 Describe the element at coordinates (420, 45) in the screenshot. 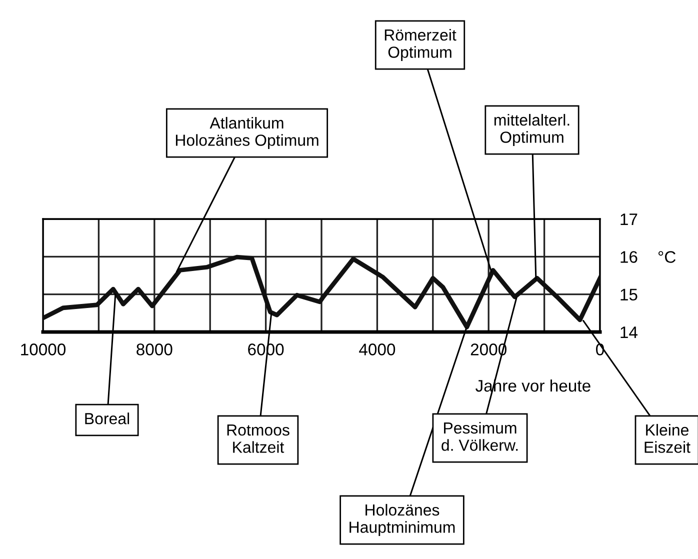

I see `annotation: Römerzeit Optimum` at that location.